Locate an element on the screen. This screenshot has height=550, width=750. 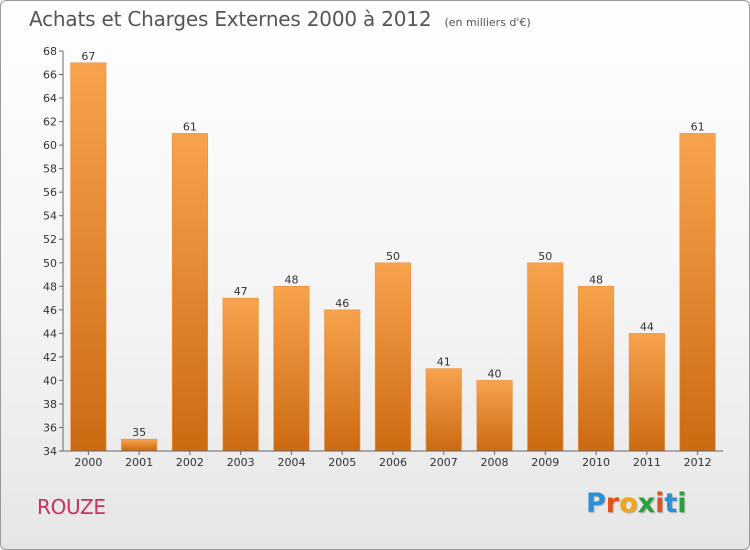
proxiti-logo: Proxiti is located at coordinates (636, 503).